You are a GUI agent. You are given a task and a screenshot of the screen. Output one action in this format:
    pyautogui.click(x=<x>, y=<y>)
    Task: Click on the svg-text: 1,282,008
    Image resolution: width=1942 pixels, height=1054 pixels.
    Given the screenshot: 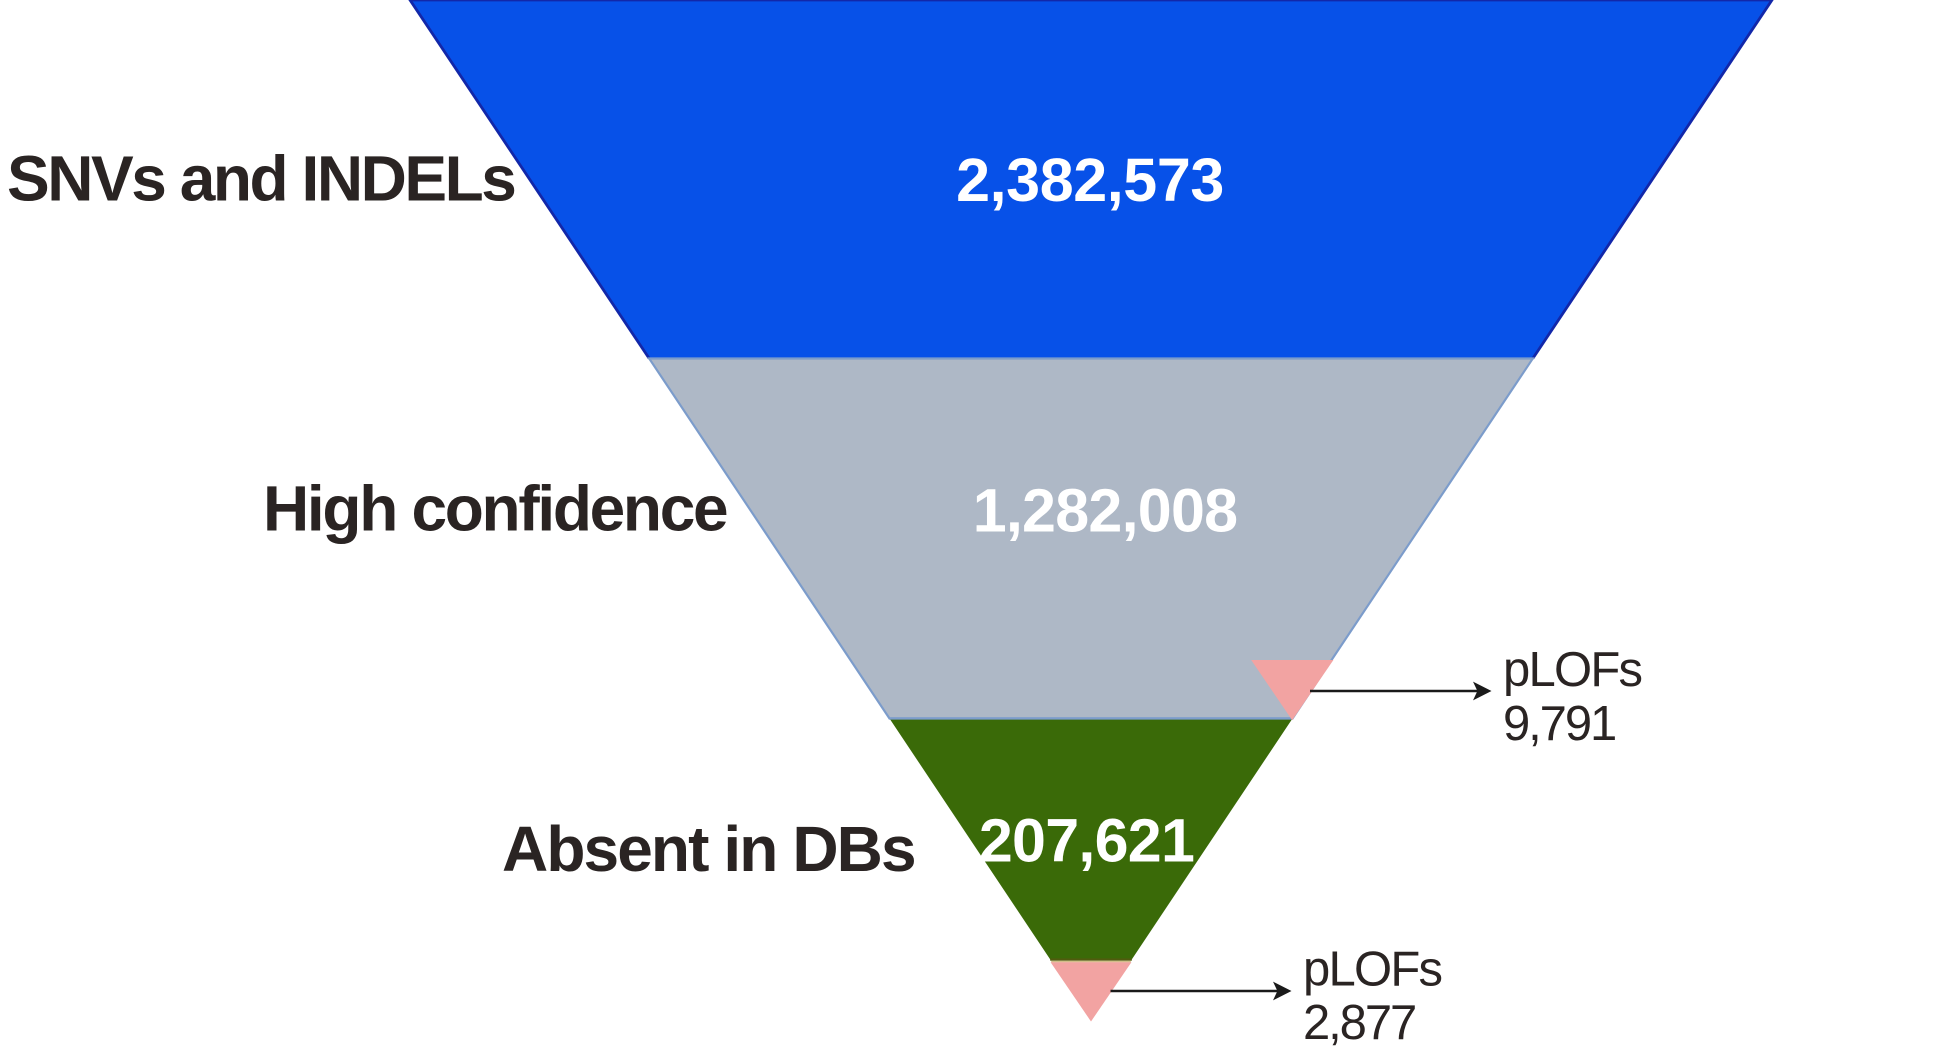 What is the action you would take?
    pyautogui.click(x=1105, y=511)
    